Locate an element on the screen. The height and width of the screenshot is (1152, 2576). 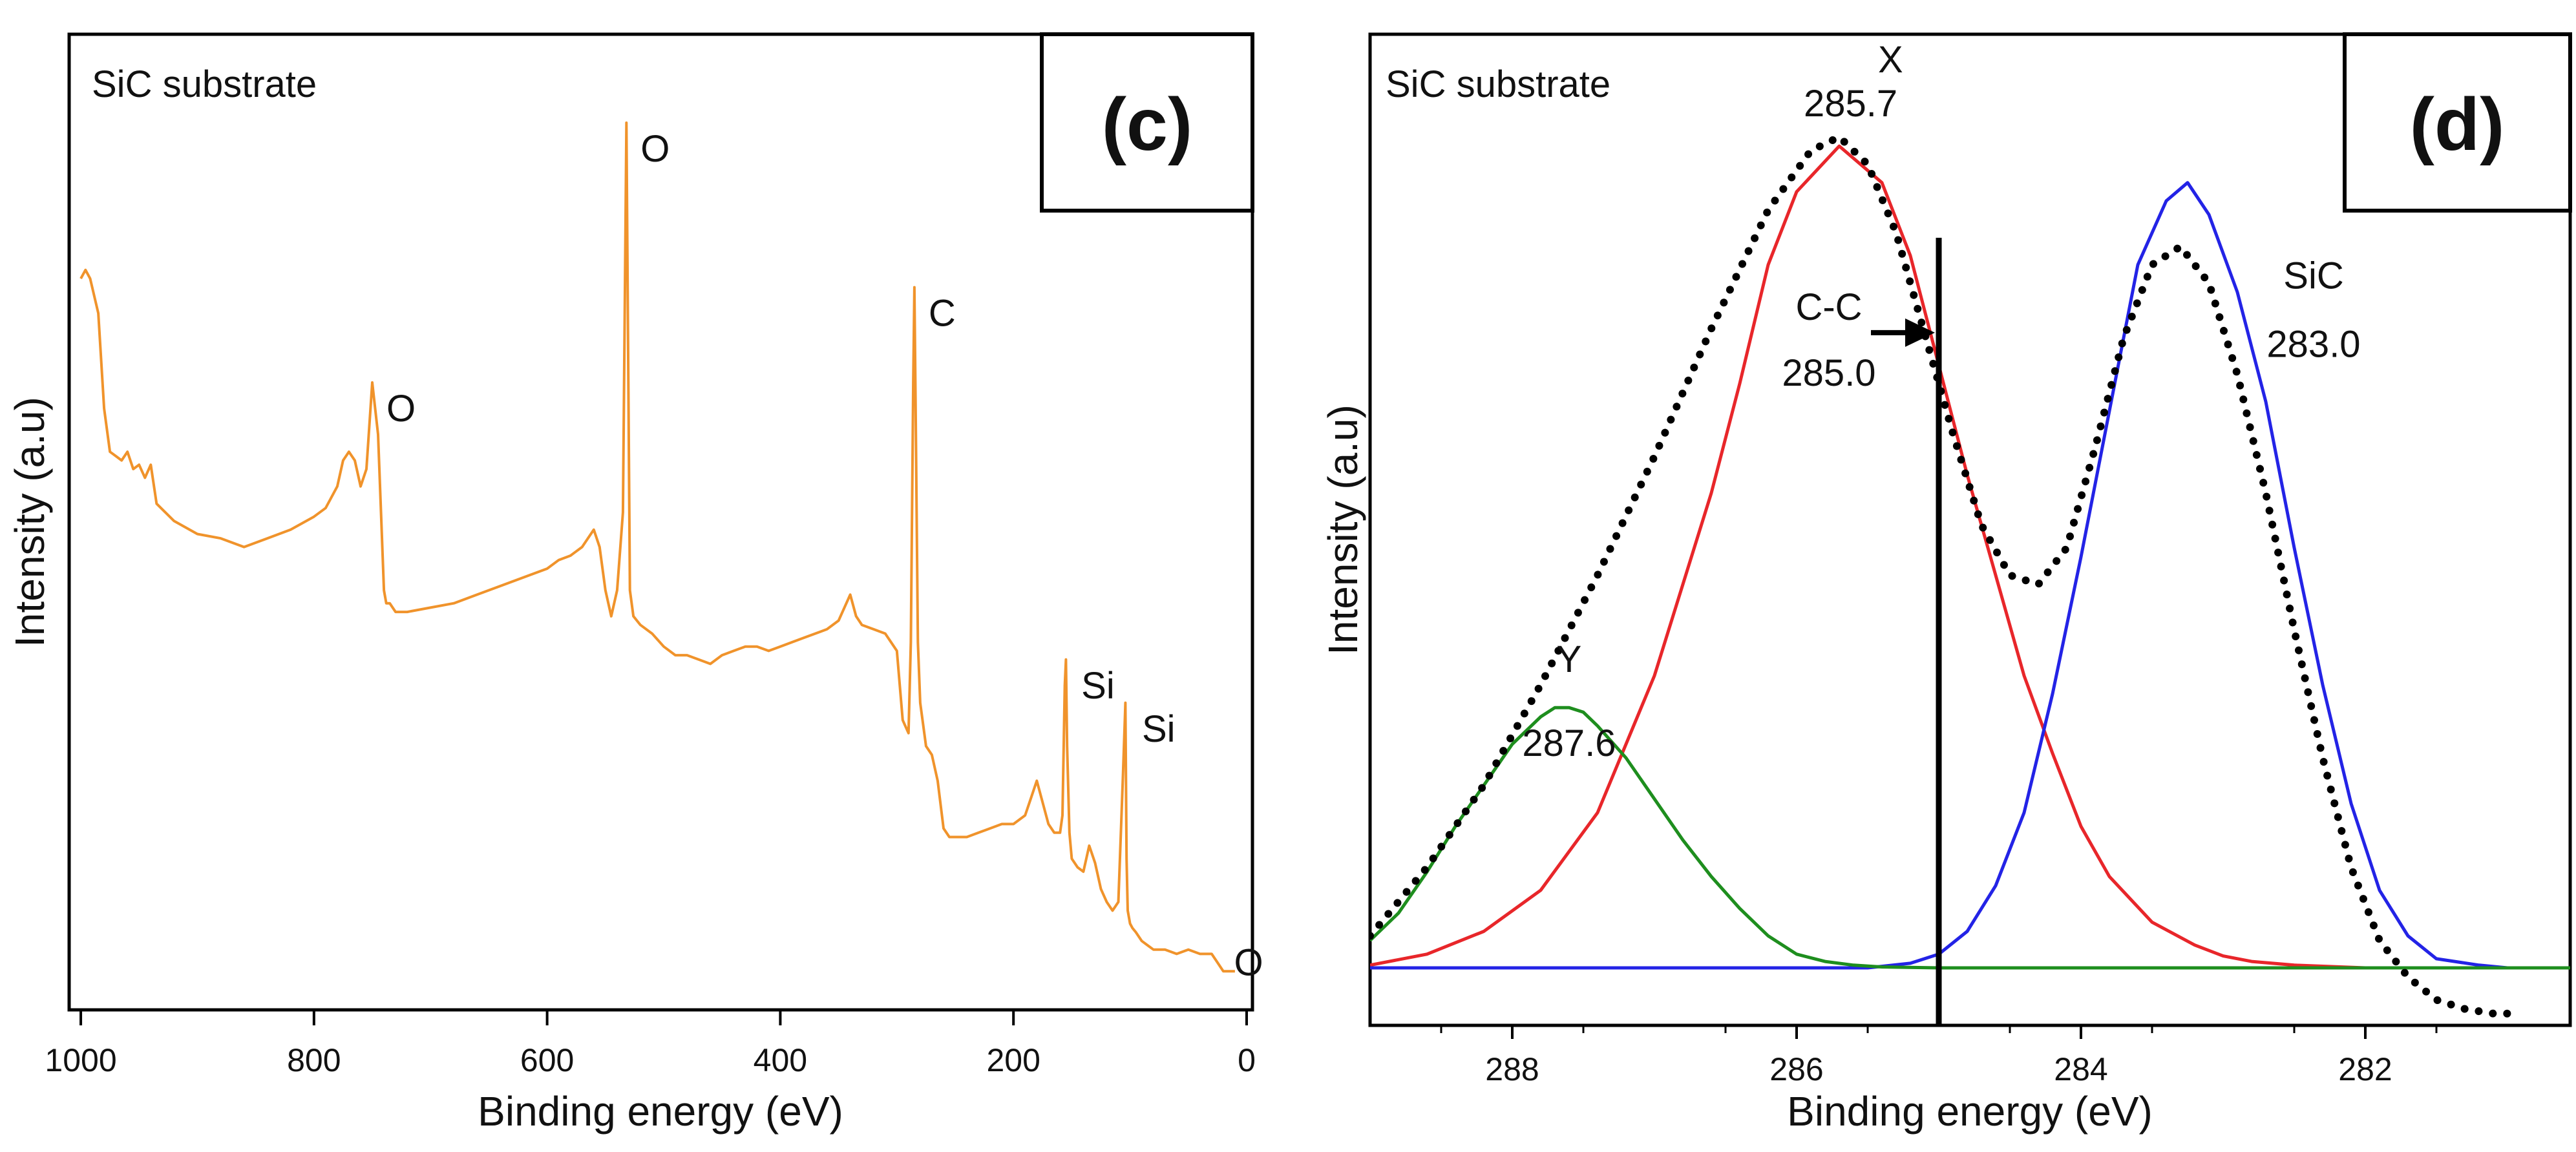
panel-d-y-axis-title: Intensity (a.u) is located at coordinates (1343, 529).